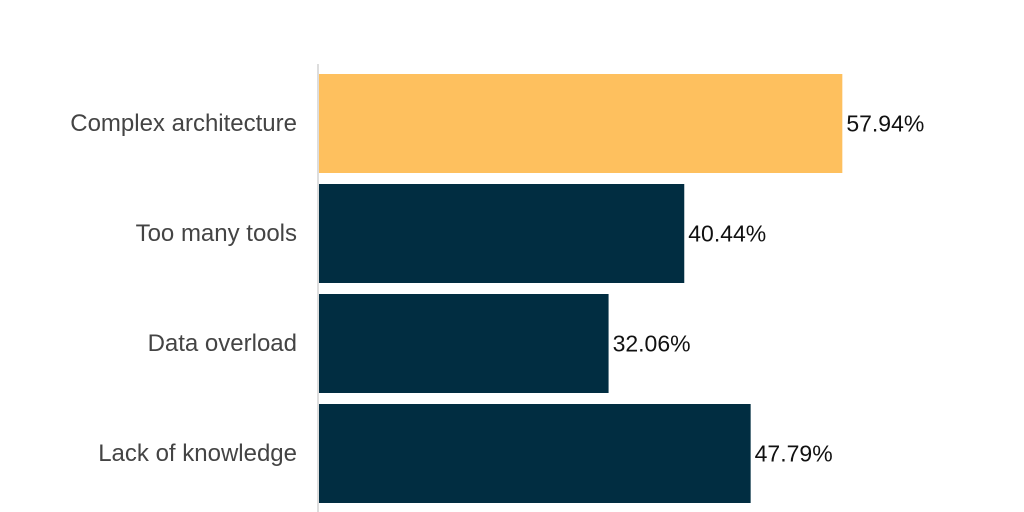  Describe the element at coordinates (197, 453) in the screenshot. I see `category-label: Lack of knowledge` at that location.